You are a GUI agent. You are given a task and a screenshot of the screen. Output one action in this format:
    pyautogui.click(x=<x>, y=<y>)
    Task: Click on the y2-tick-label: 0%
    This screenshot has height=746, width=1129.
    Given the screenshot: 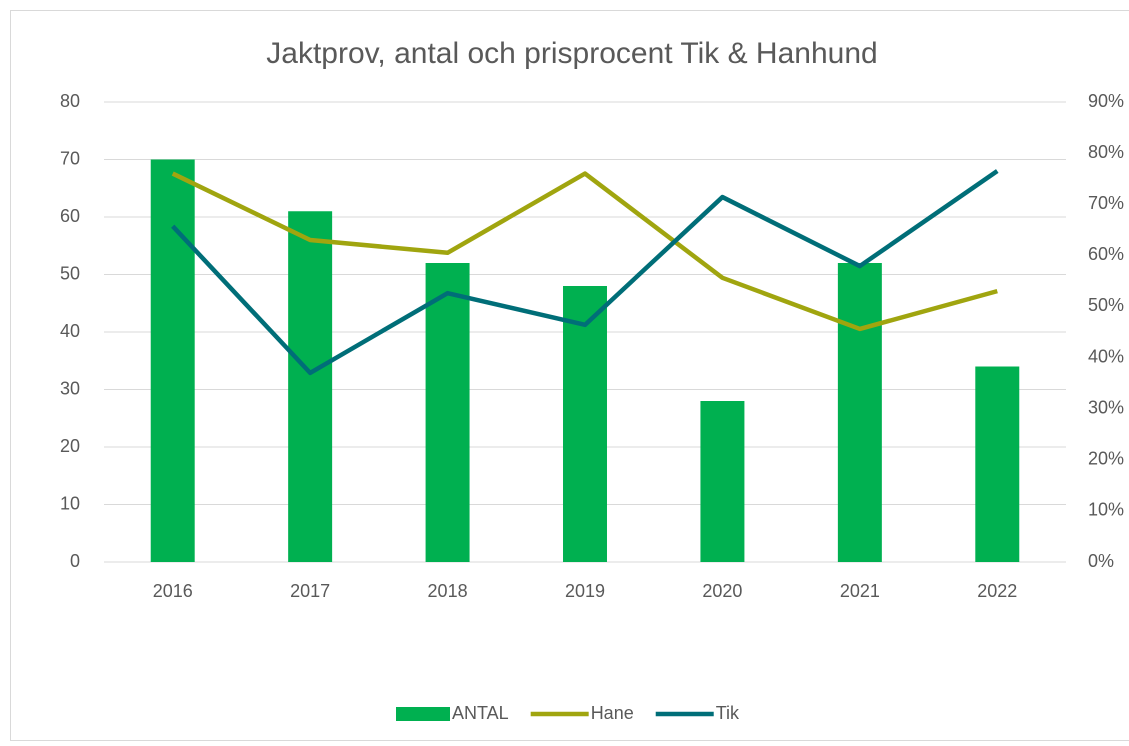 What is the action you would take?
    pyautogui.click(x=1101, y=561)
    